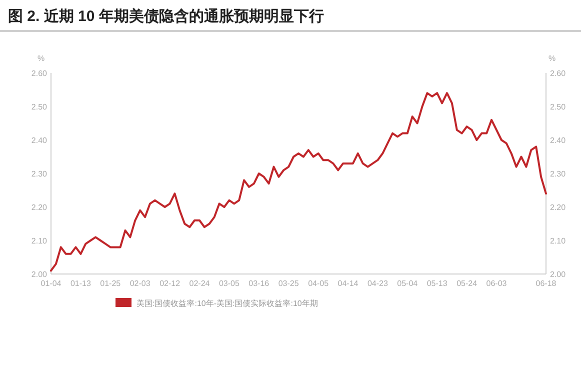 The height and width of the screenshot is (371, 581). What do you see at coordinates (467, 283) in the screenshot?
I see `x-tick-label: 05-24` at bounding box center [467, 283].